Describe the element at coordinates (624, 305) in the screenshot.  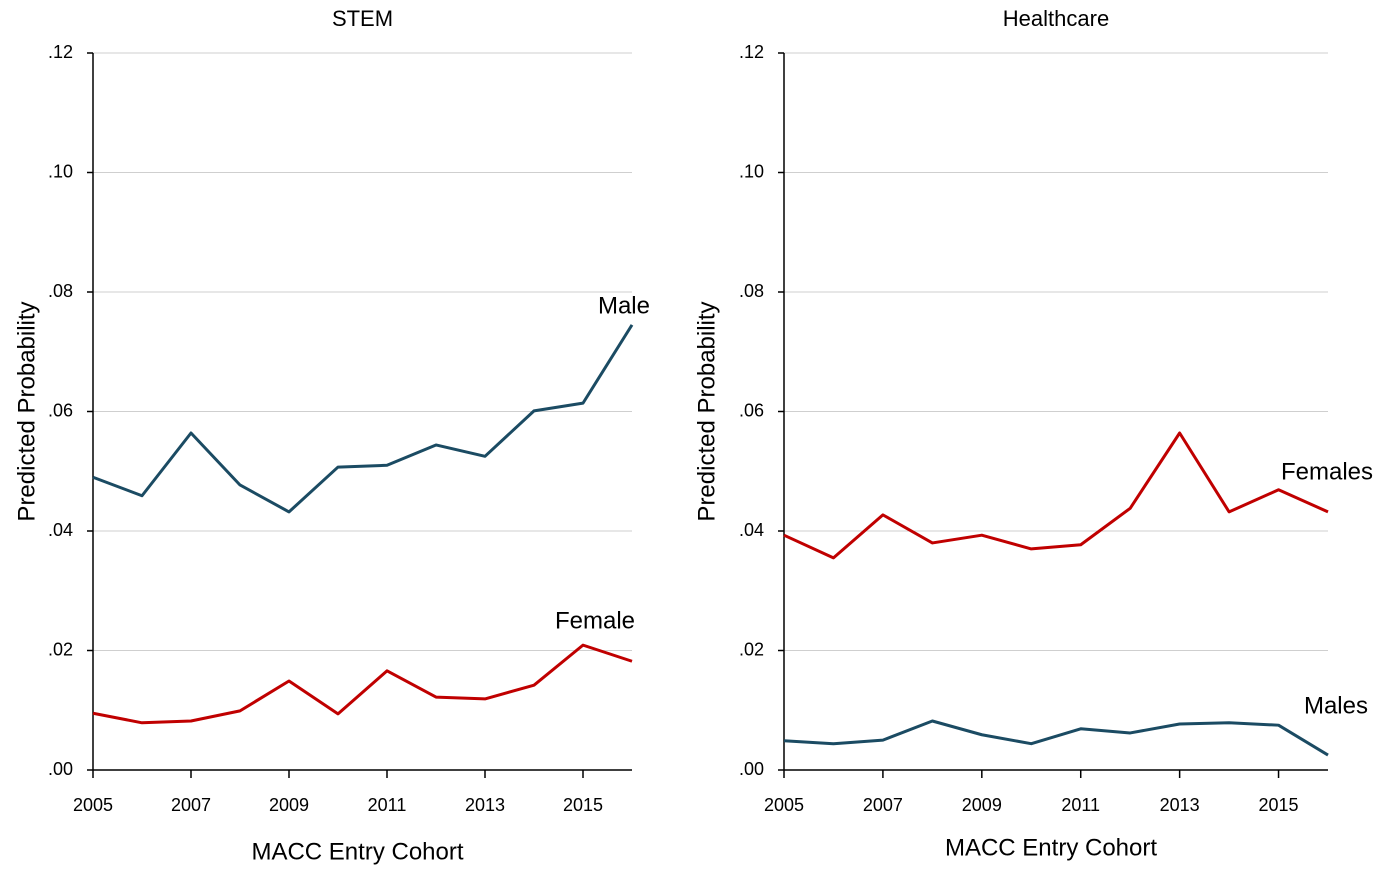
I see `series-label: Male` at that location.